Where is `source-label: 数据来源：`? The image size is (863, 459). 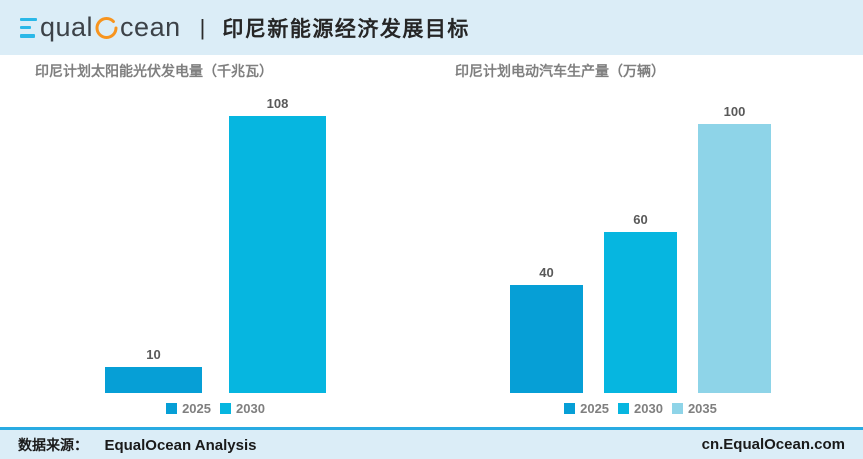 source-label: 数据来源： is located at coordinates (53, 444).